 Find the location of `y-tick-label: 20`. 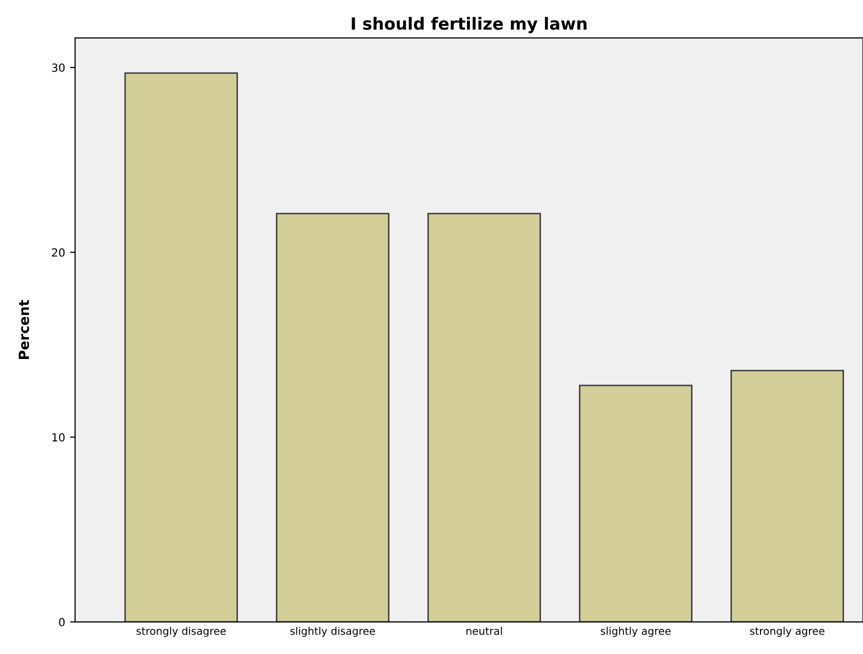

y-tick-label: 20 is located at coordinates (58, 252).